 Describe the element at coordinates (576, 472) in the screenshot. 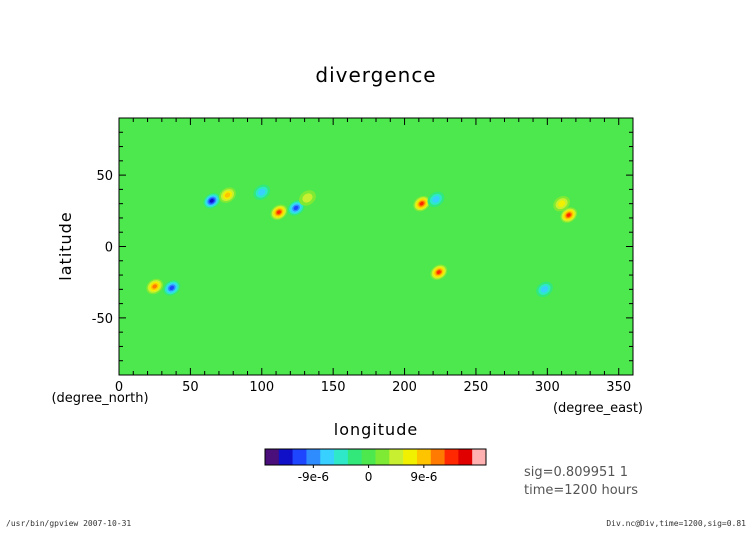

I see `sig-info: sig=0.809951 1` at that location.